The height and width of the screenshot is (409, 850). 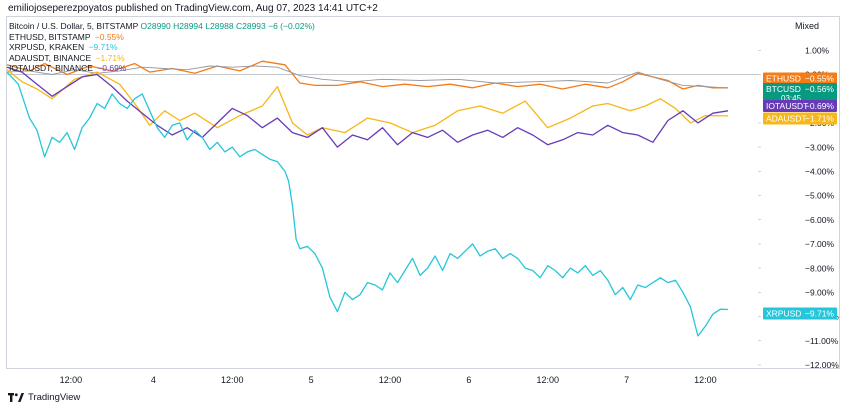 I want to click on price-tag-value: −9.71%, so click(x=820, y=314).